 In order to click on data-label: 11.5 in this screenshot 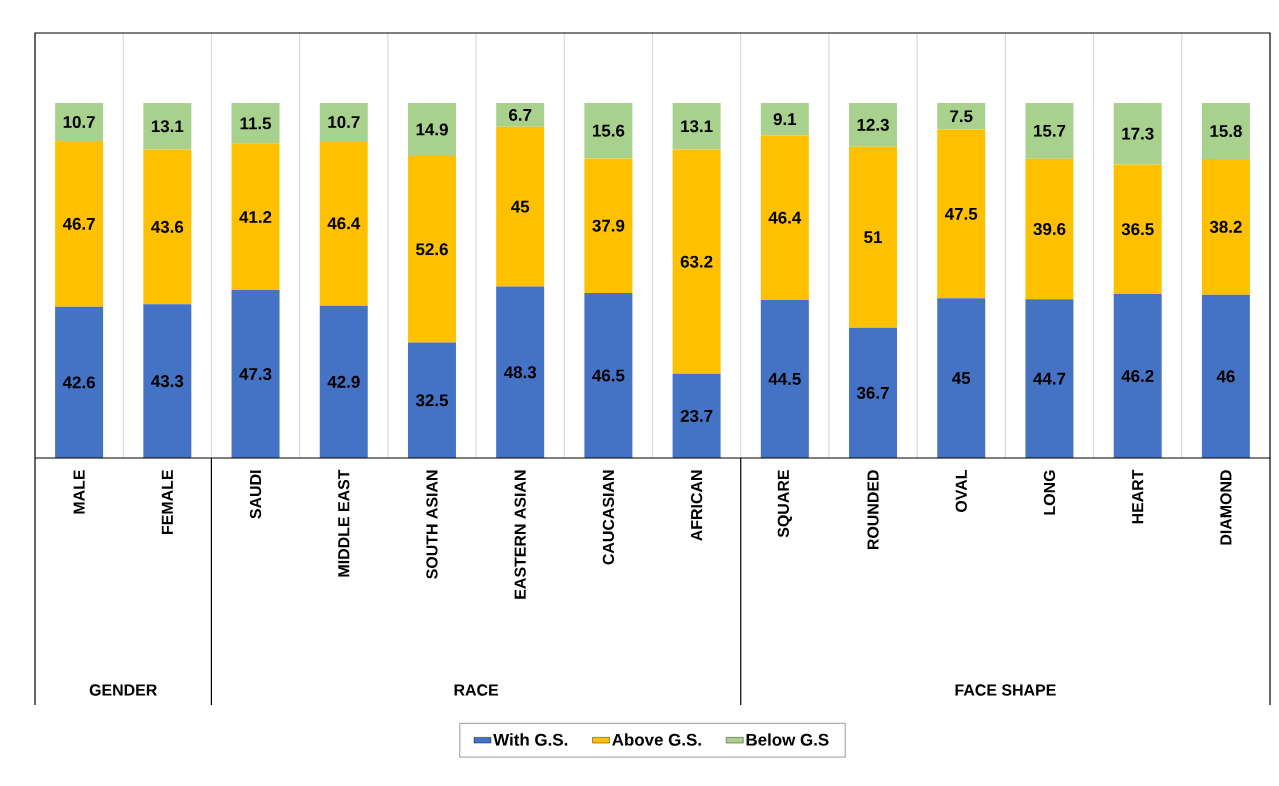, I will do `click(256, 123)`.